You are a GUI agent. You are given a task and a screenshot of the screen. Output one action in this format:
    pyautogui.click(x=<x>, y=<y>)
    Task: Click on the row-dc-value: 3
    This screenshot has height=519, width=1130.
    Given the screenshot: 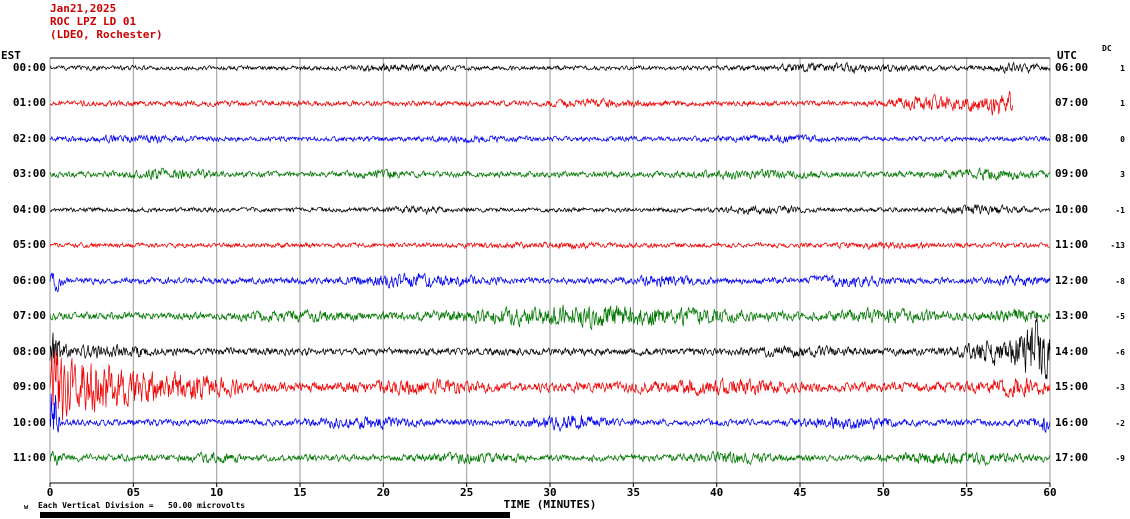 What is the action you would take?
    pyautogui.click(x=1122, y=175)
    